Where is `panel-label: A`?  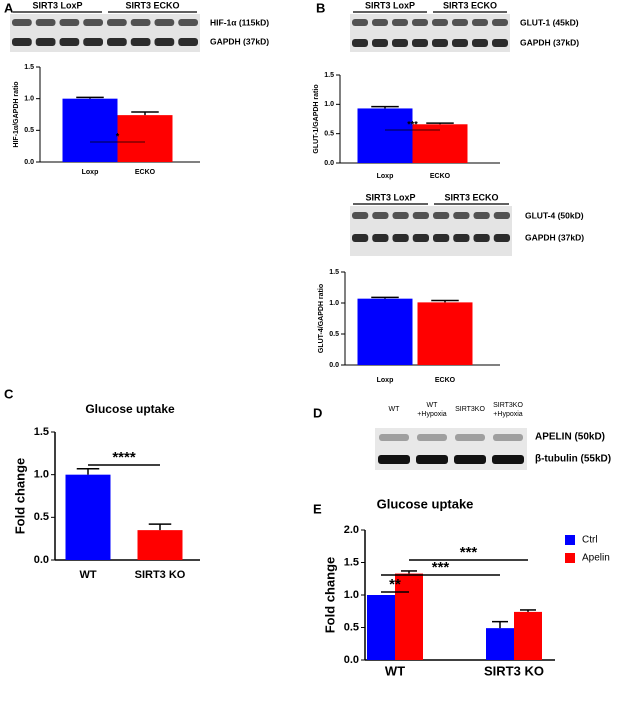
panel-label: A is located at coordinates (9, 7).